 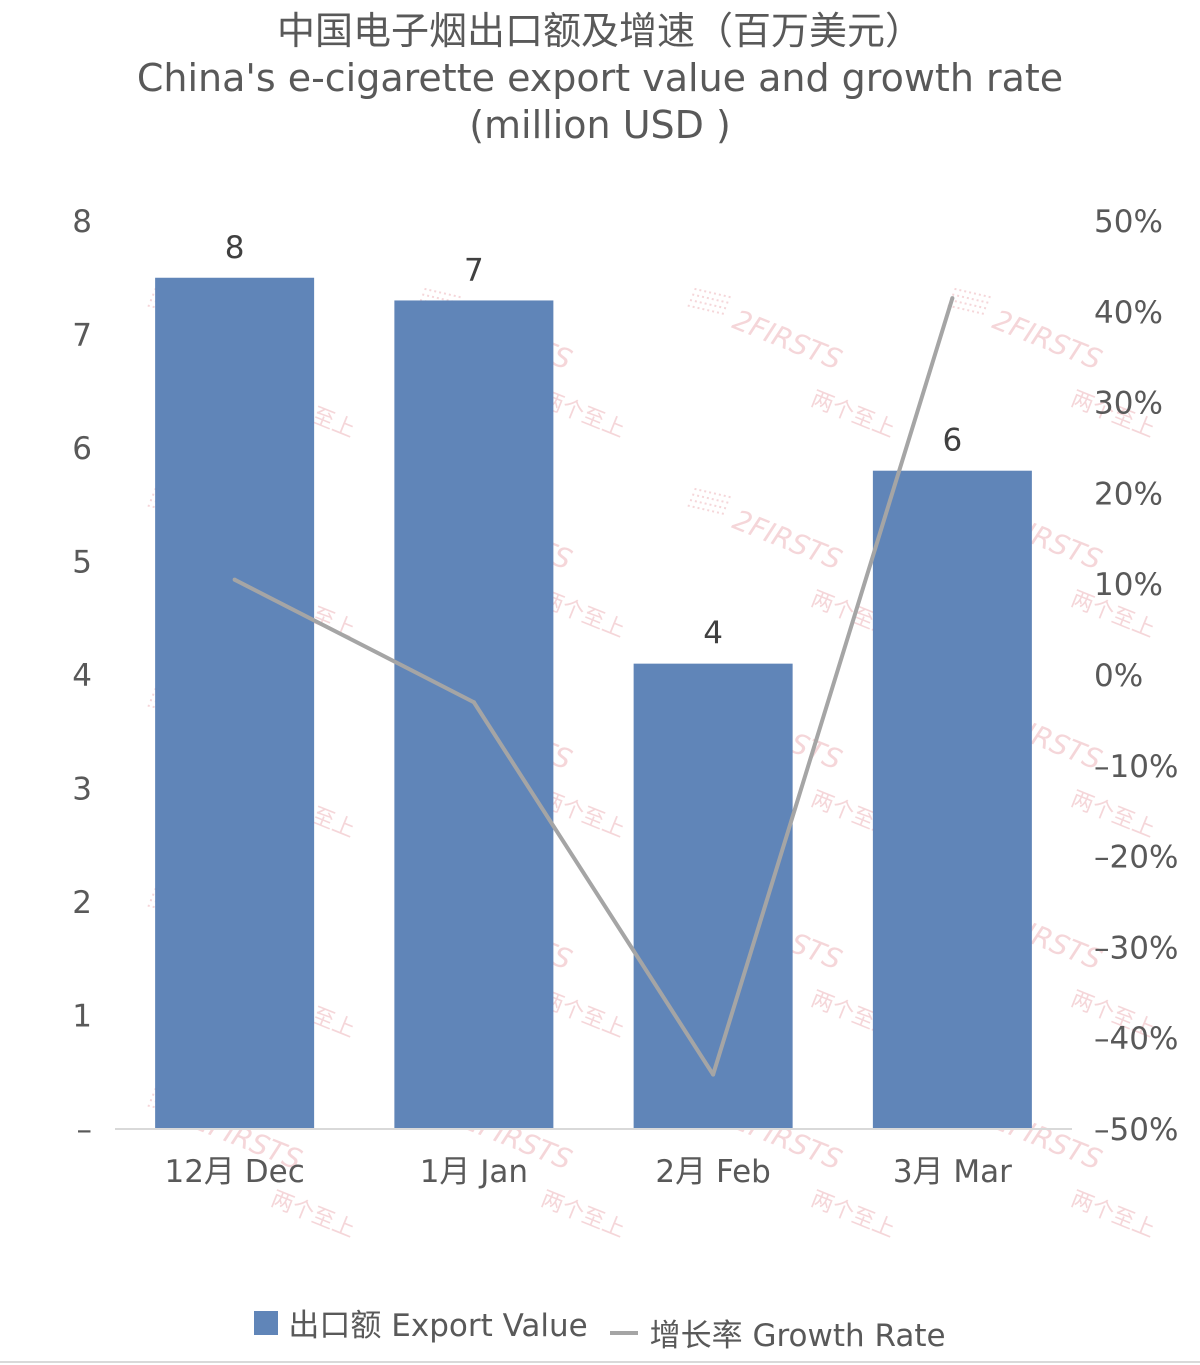 I want to click on x-tick-label: 2月 Feb, so click(x=712, y=1172).